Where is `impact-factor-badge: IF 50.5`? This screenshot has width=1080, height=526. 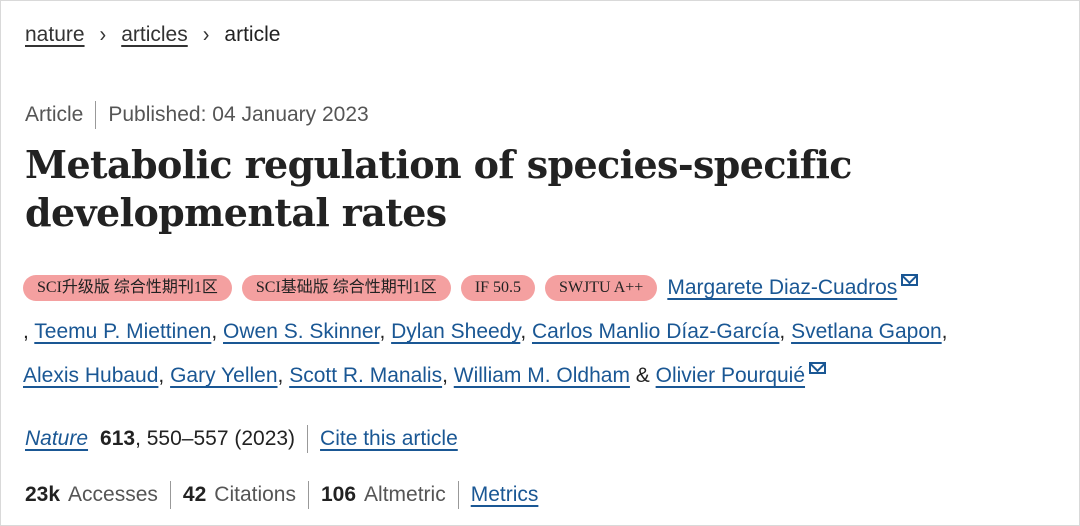 impact-factor-badge: IF 50.5 is located at coordinates (498, 288).